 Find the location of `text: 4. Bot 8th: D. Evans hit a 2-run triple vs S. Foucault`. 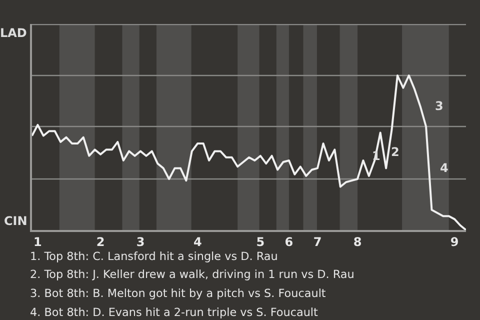

text: 4. Bot 8th: D. Evans hit a 2-run triple vs S. Foucault is located at coordinates (174, 312).